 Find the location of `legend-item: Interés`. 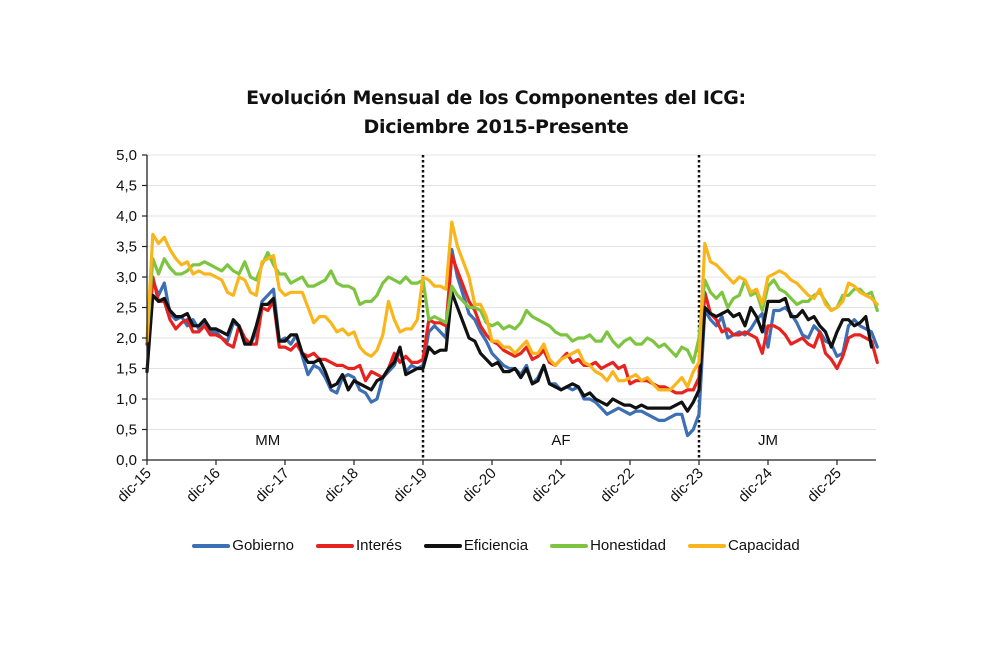

legend-item: Interés is located at coordinates (359, 545).